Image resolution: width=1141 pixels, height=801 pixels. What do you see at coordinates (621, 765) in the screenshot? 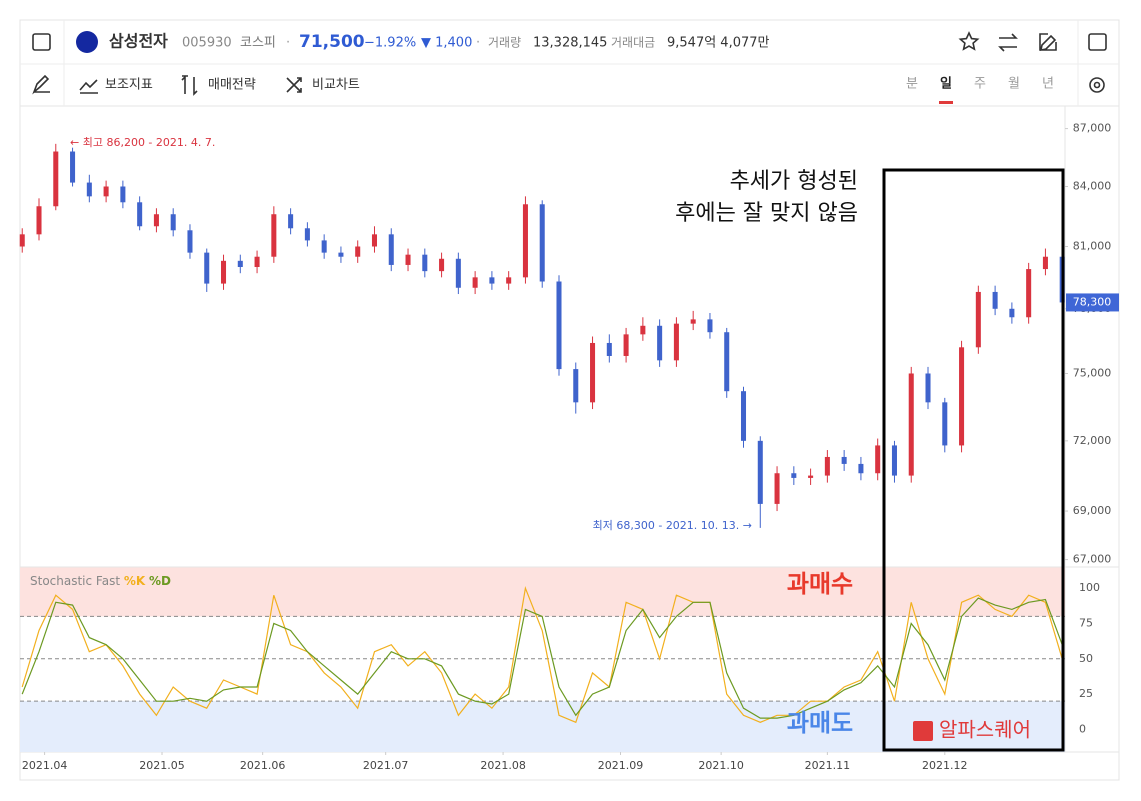
I see `x-tick-label: 2021.09` at bounding box center [621, 765].